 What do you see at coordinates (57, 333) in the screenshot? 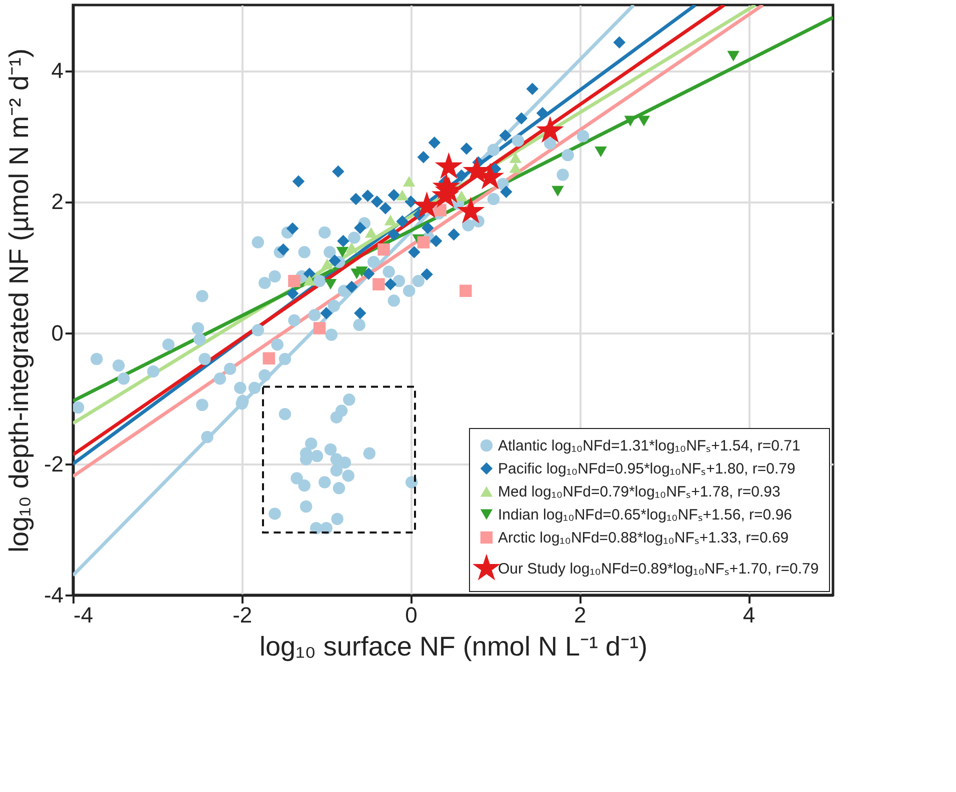
I see `y-tick-label: 0` at bounding box center [57, 333].